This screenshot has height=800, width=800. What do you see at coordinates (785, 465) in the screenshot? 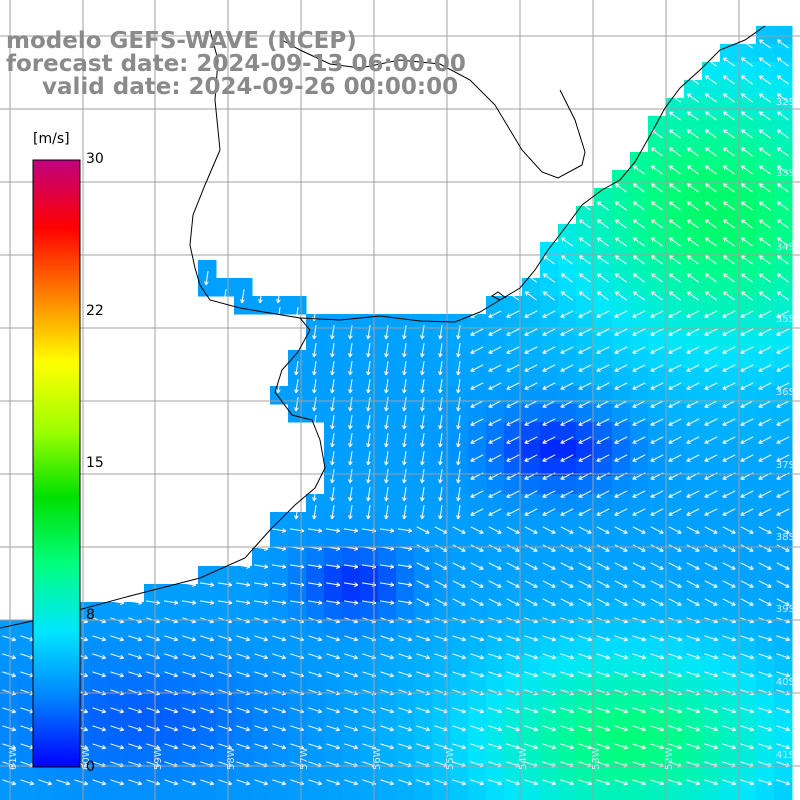
I see `latitude-label: 37S` at bounding box center [785, 465].